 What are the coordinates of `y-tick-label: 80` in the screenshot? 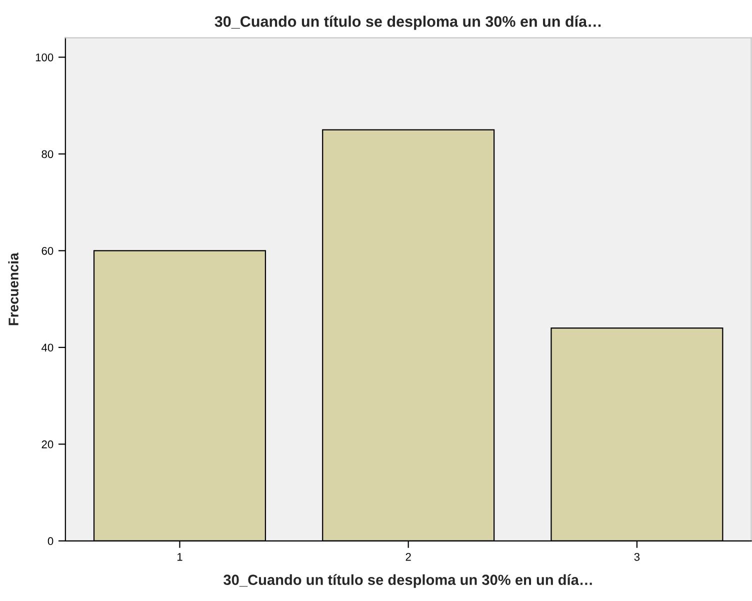 It's located at (48, 154).